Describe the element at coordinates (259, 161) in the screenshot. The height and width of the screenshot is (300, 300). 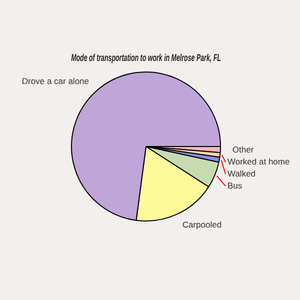
I see `slice-label: Worked at home` at that location.